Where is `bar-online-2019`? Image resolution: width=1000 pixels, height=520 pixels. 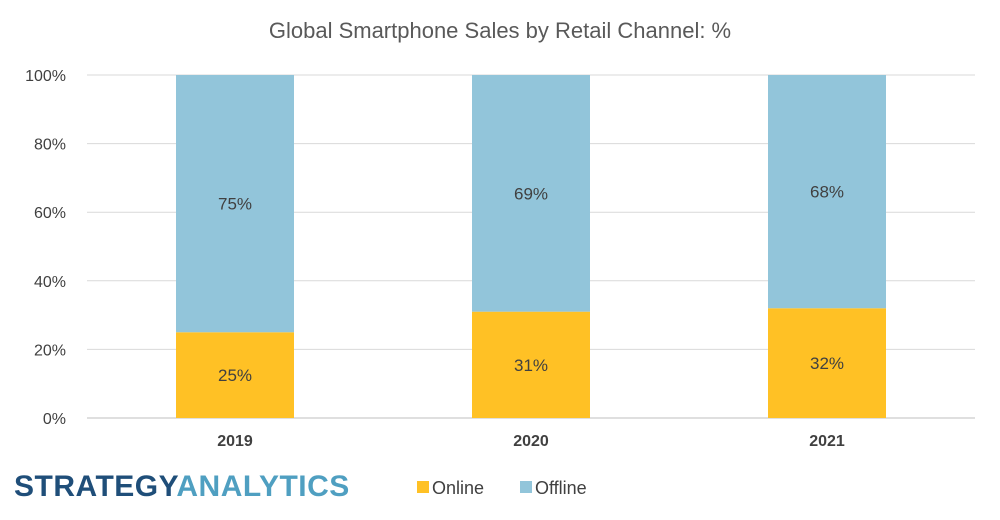 bar-online-2019 is located at coordinates (235, 375).